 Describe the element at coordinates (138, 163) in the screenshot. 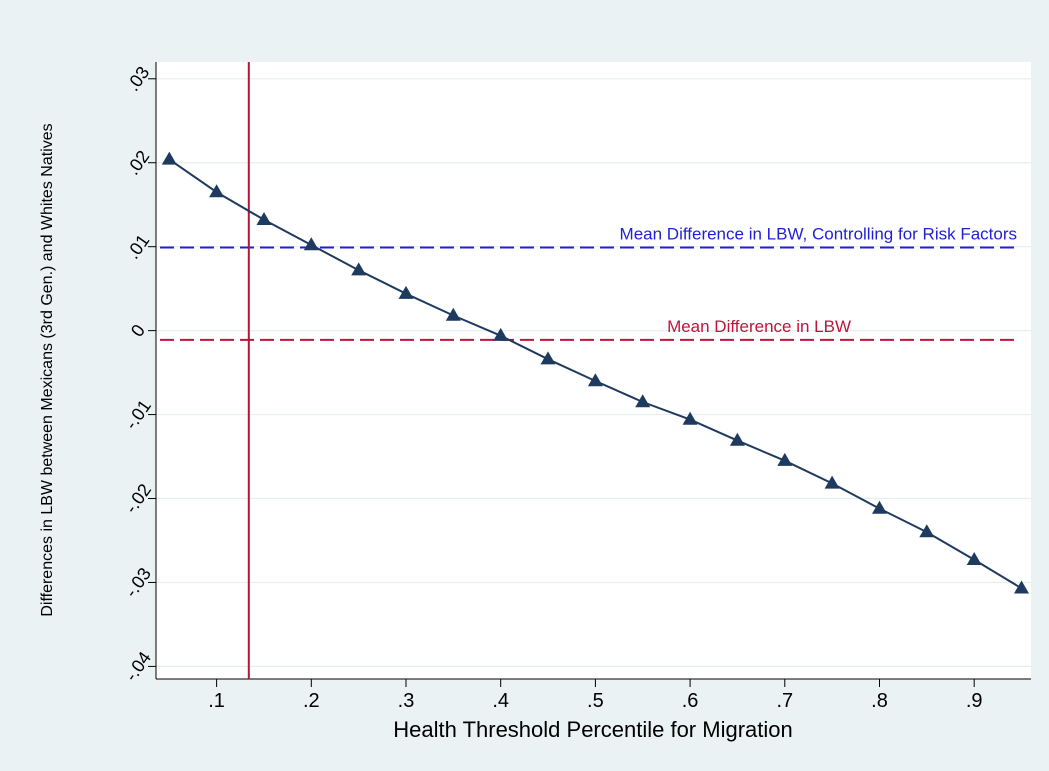

I see `y-tick-label: .02` at that location.